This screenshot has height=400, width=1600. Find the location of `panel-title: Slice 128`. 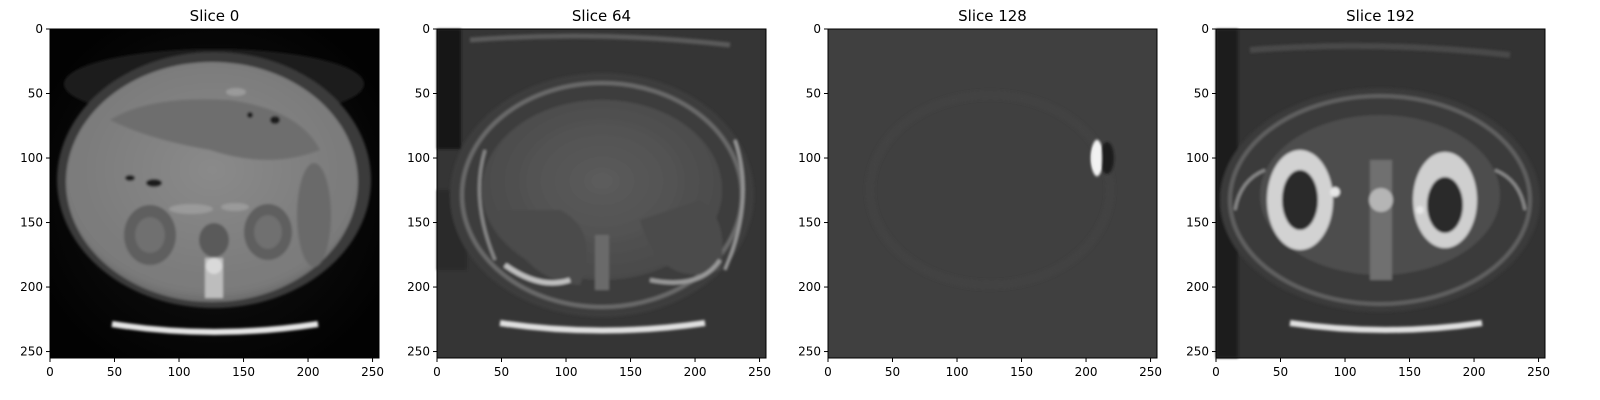

panel-title: Slice 128 is located at coordinates (992, 16).